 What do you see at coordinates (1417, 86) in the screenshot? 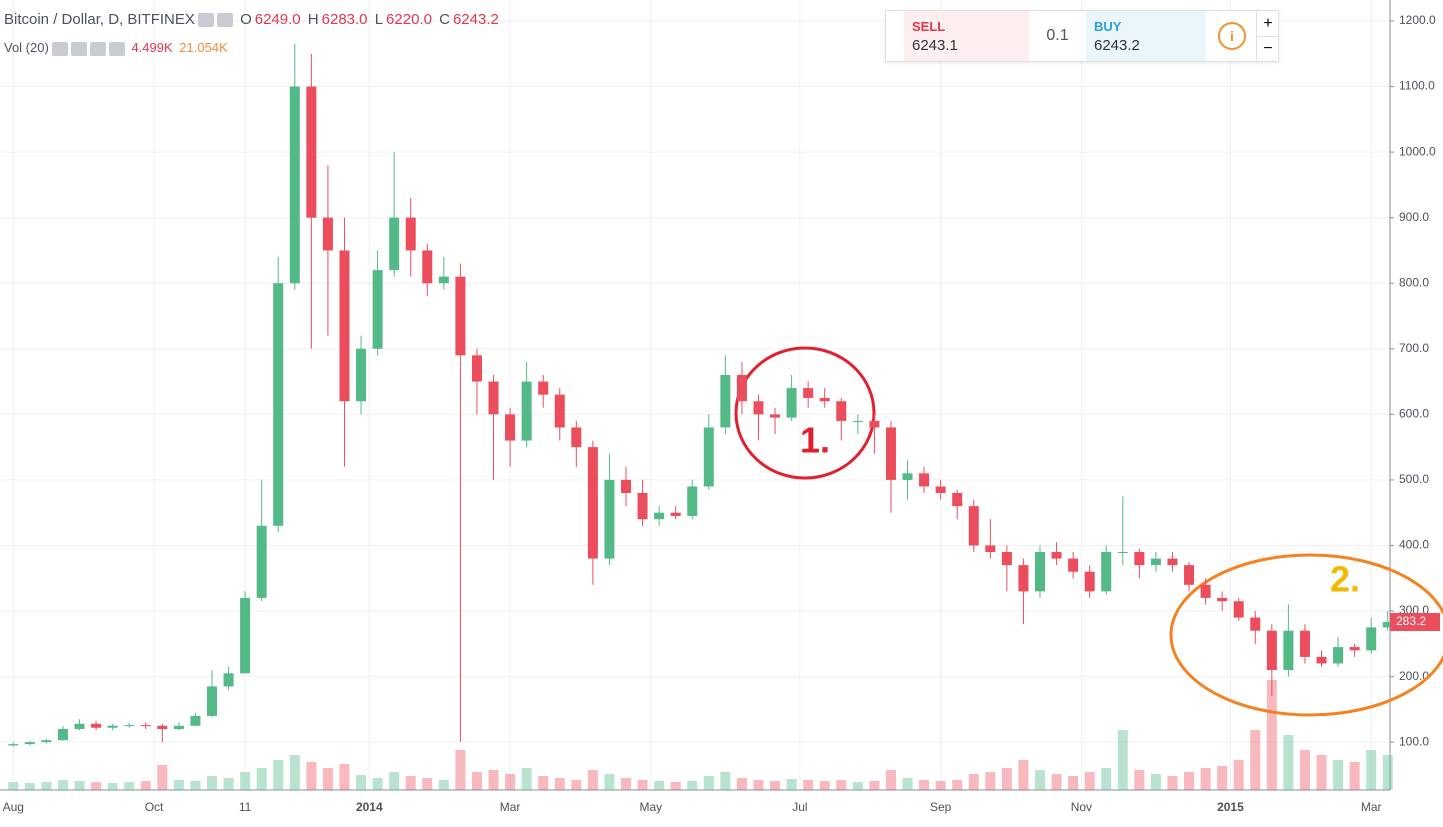
I see `y-tick-label: 1100.0` at bounding box center [1417, 86].